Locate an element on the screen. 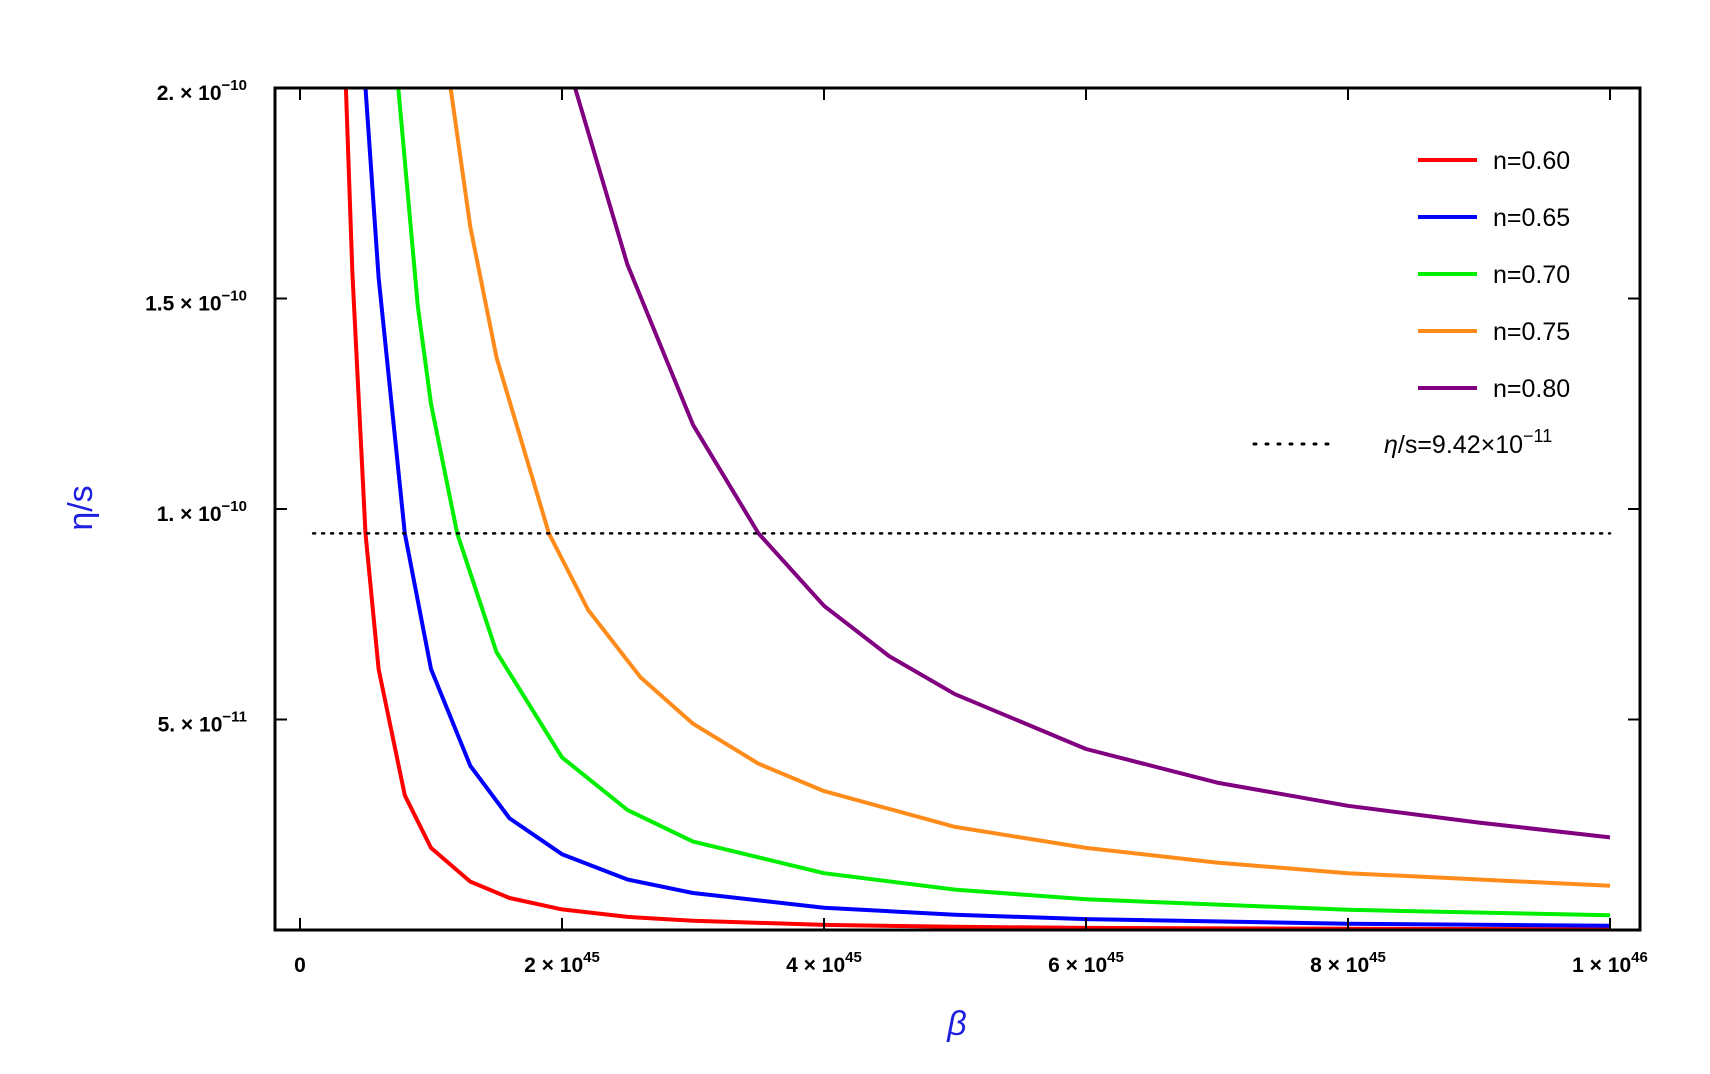 This screenshot has width=1710, height=1074. y-axis-title: η/s is located at coordinates (81, 507).